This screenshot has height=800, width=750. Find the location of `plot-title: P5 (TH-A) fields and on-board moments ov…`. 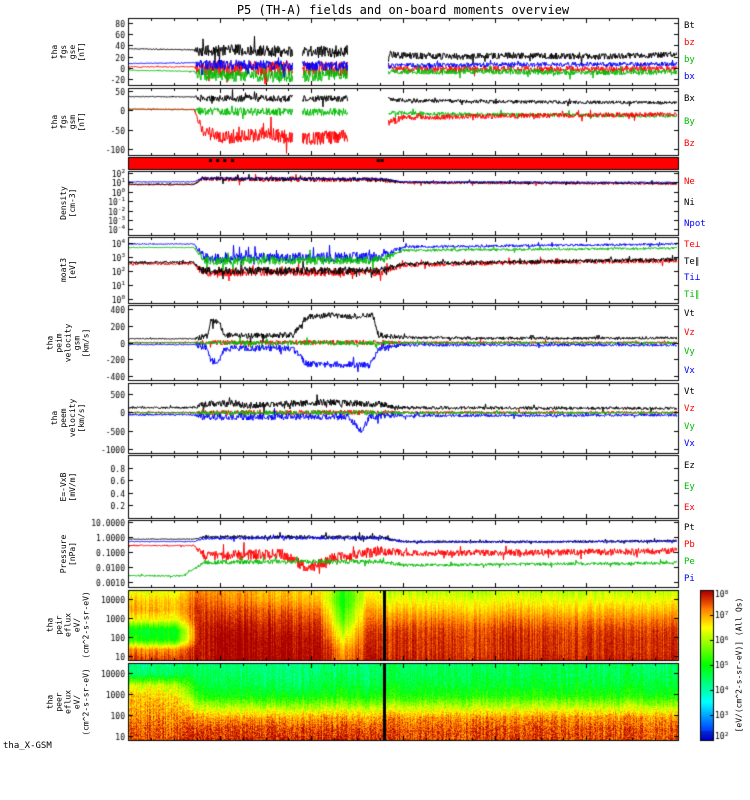

plot-title: P5 (TH-A) fields and on-board moments ov… is located at coordinates (403, 10).